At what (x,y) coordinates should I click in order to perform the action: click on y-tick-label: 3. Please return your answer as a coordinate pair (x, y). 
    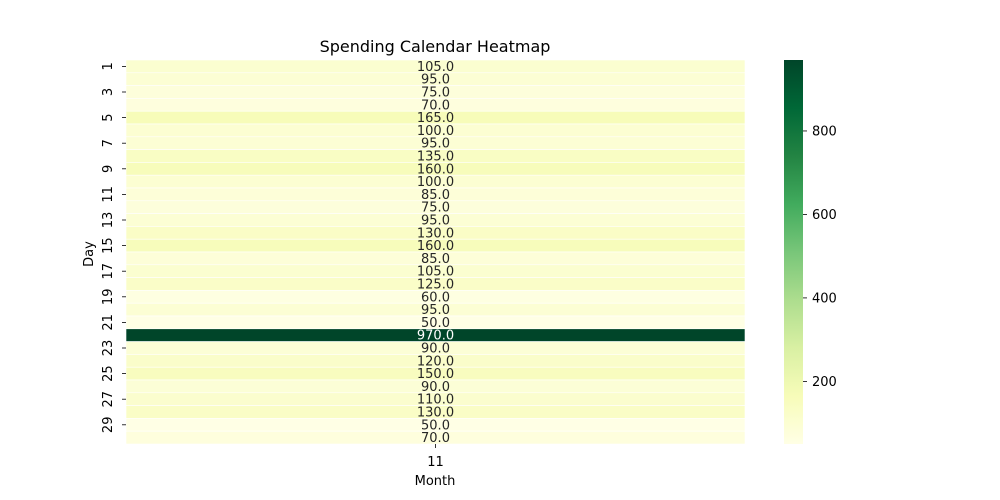
    Looking at the image, I should click on (108, 92).